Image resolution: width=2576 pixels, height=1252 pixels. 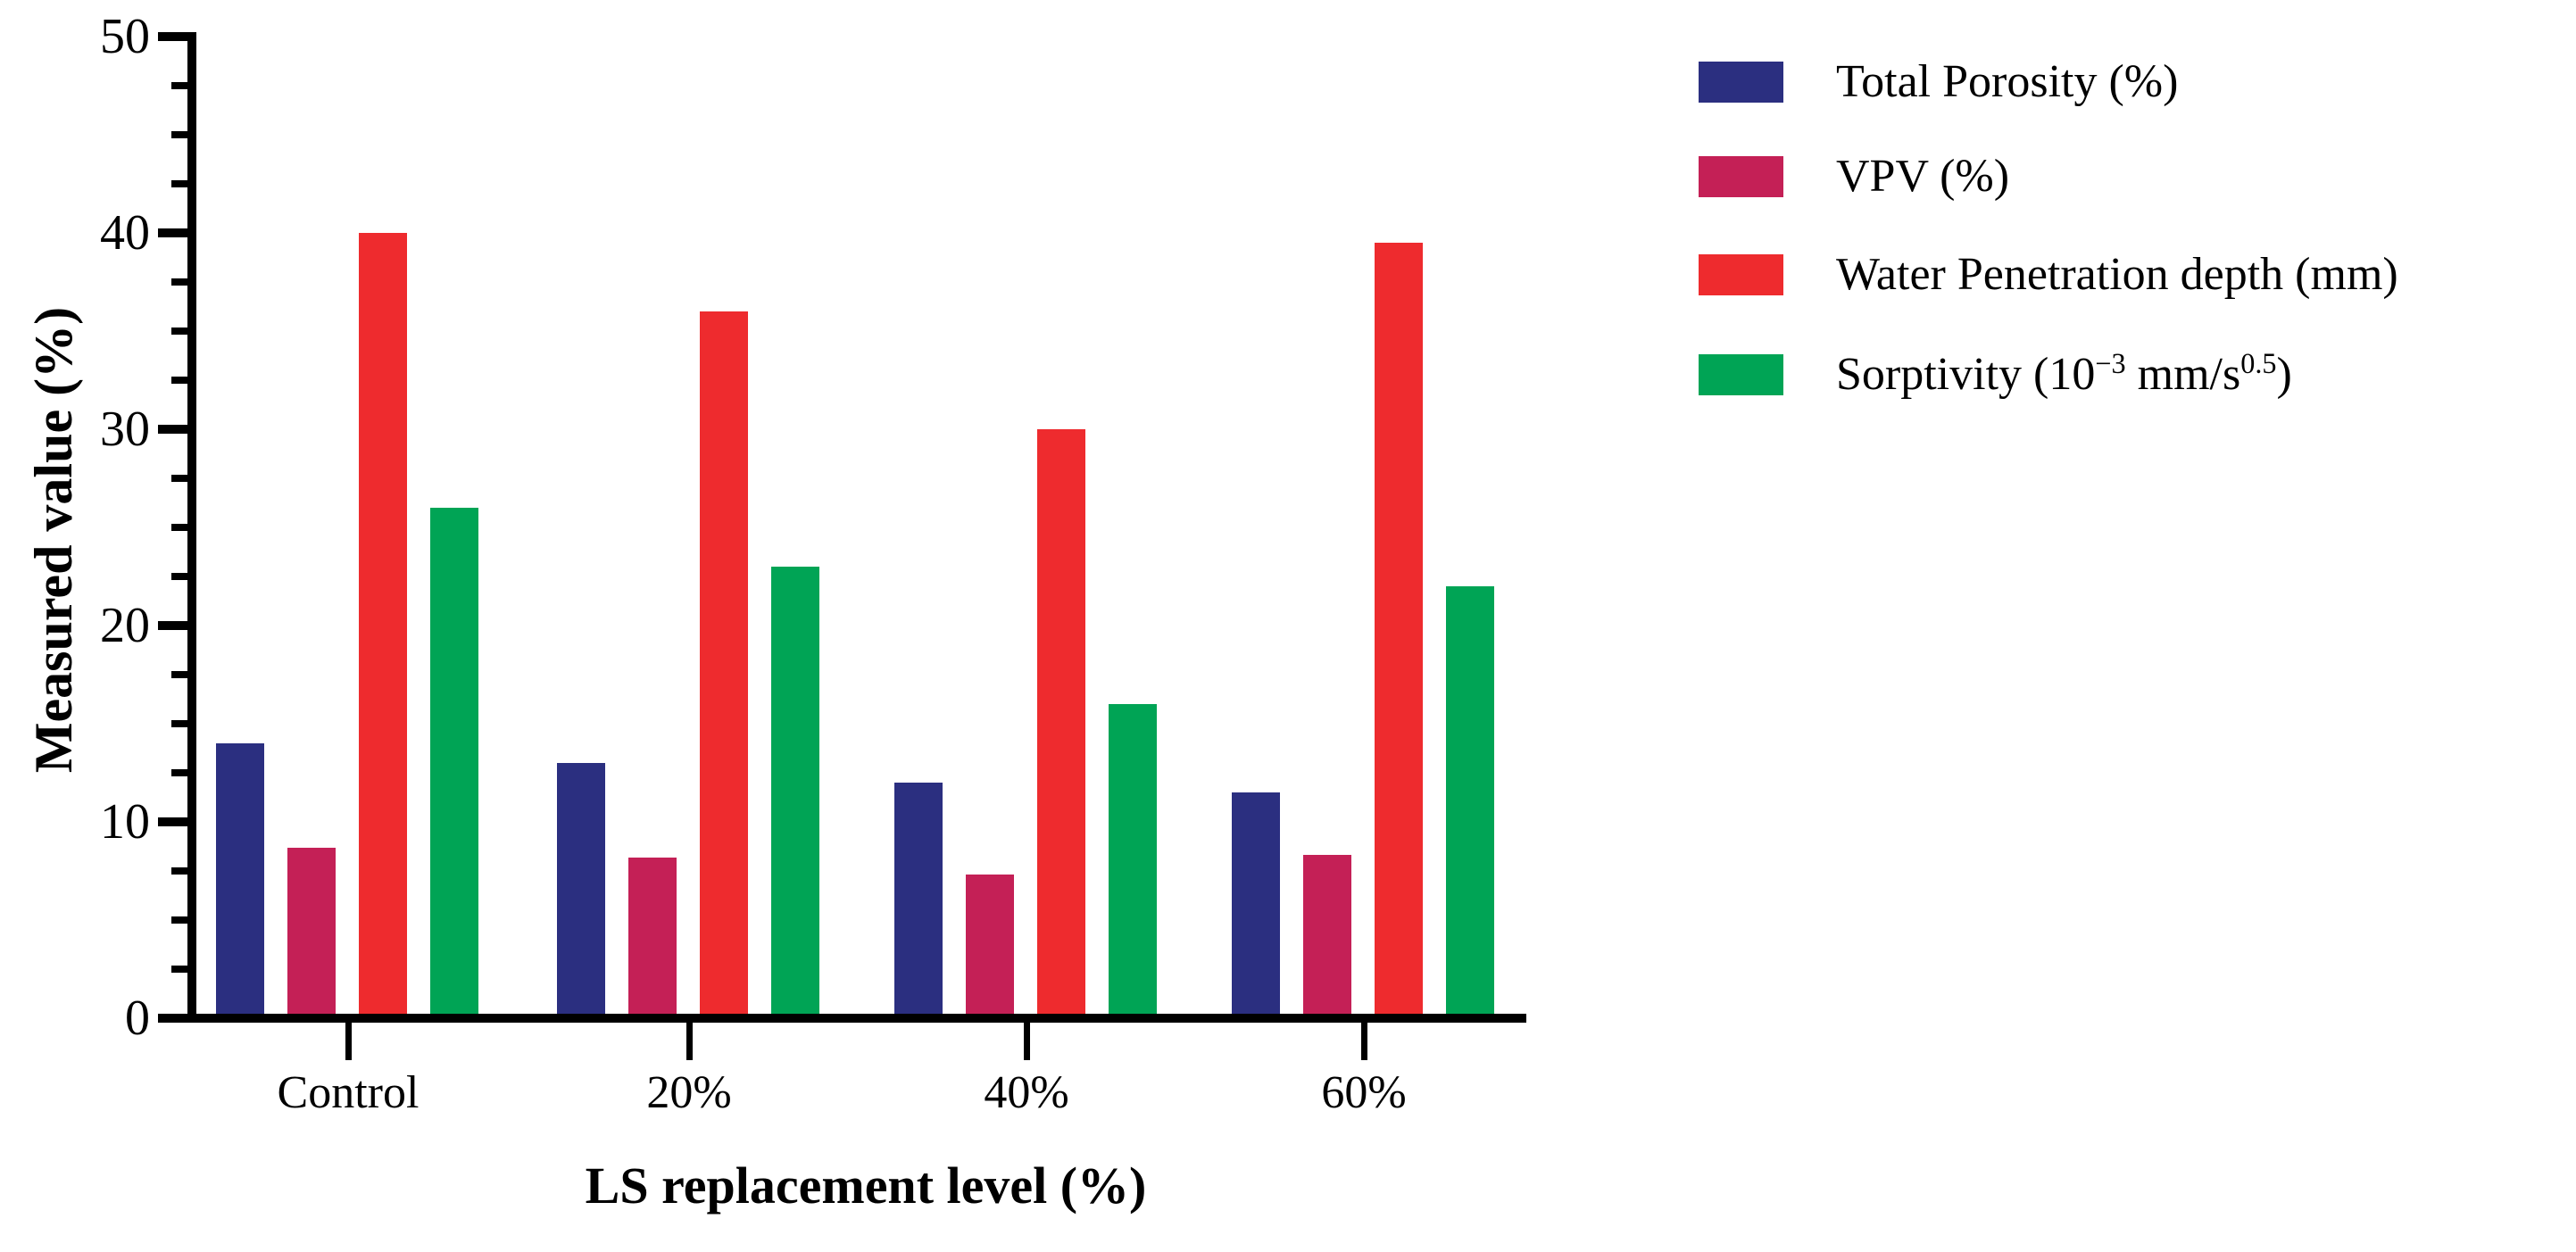 I want to click on x-category-label: 60%, so click(x=1364, y=1092).